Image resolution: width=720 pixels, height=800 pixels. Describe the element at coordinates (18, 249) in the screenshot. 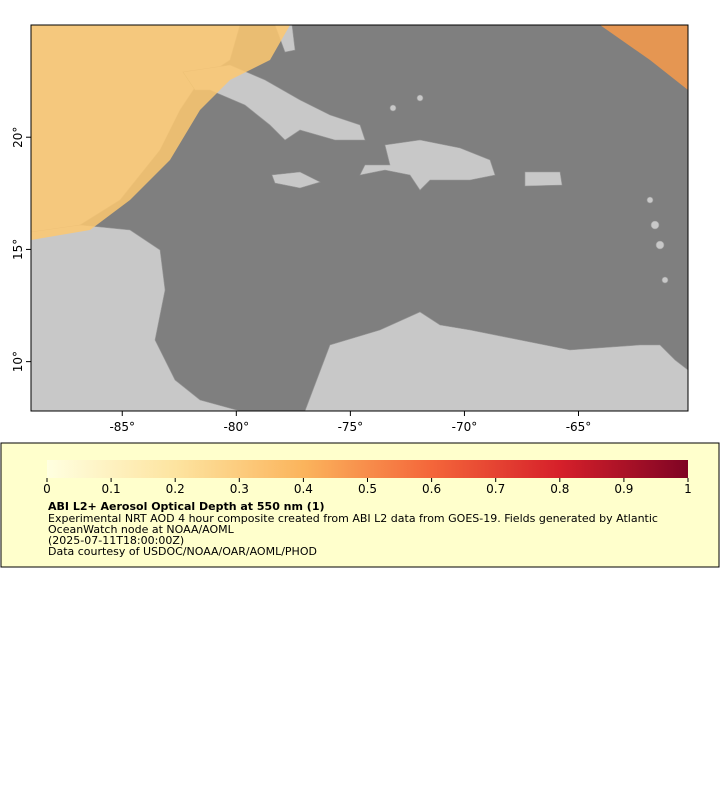

I see `y-tick-label: 15°` at that location.